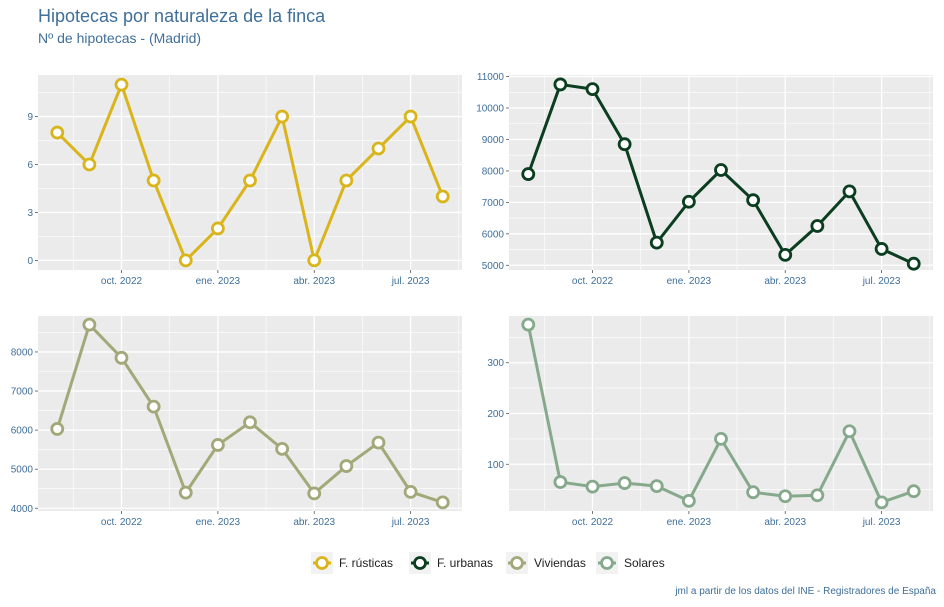  What do you see at coordinates (22, 470) in the screenshot?
I see `y-tick-label: 5000` at bounding box center [22, 470].